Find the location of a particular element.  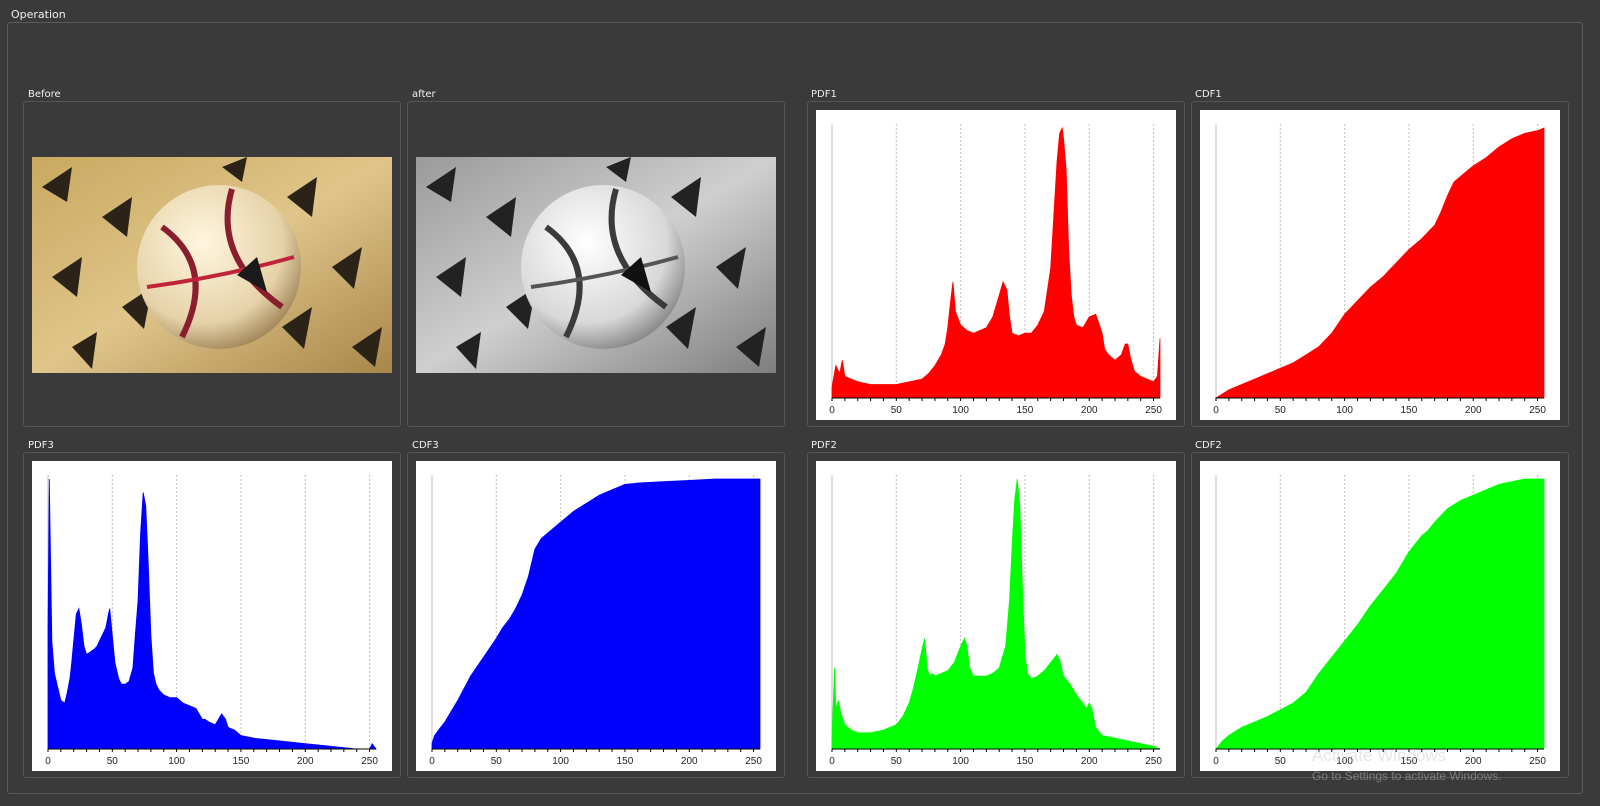

activate-windows-subtitle: Go to Settings to activate Windows. is located at coordinates (1407, 776).